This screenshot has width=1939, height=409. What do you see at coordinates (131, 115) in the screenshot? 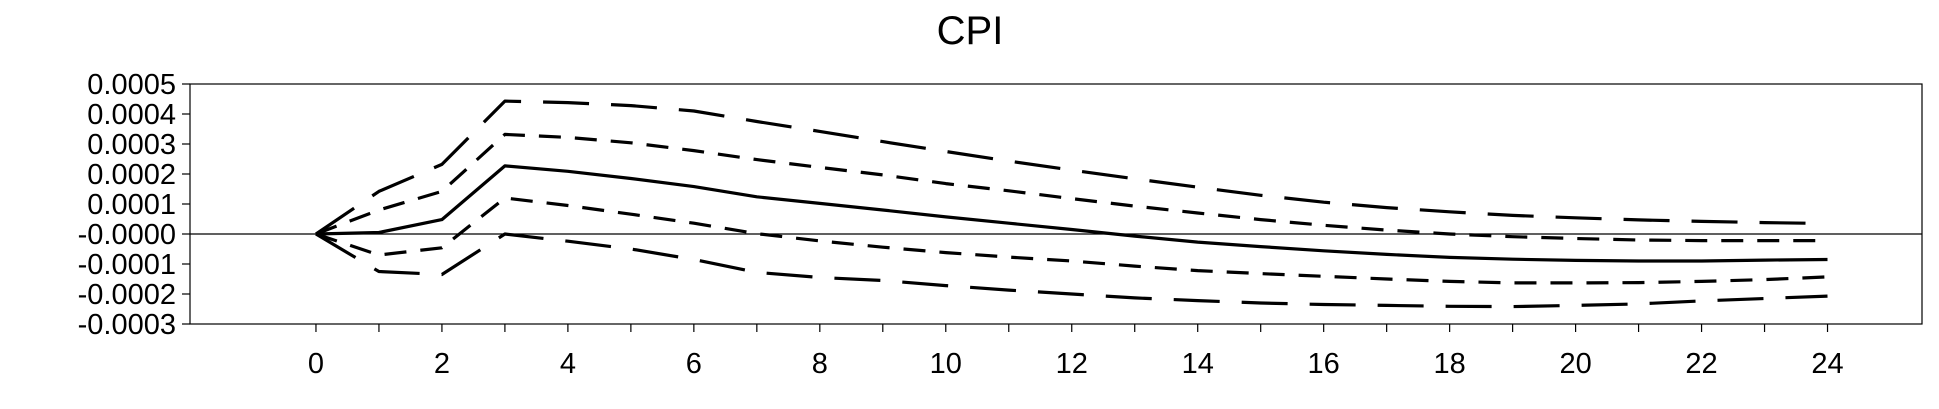
I see `y-tick-label: 0.0004` at bounding box center [131, 115].